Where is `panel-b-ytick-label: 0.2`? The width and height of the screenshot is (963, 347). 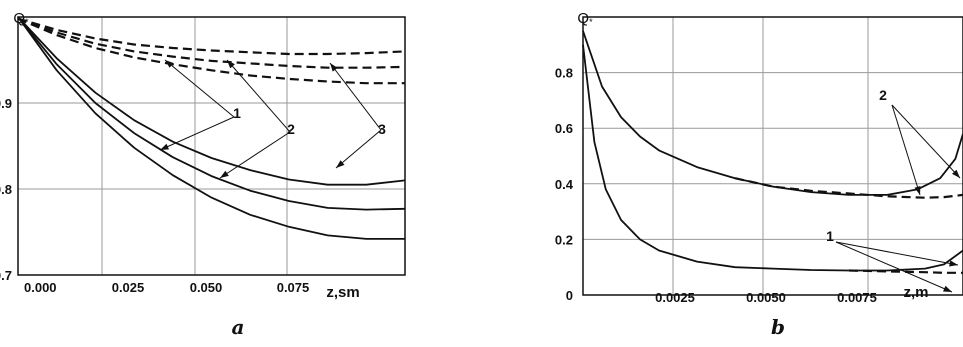 panel-b-ytick-label: 0.2 is located at coordinates (564, 239).